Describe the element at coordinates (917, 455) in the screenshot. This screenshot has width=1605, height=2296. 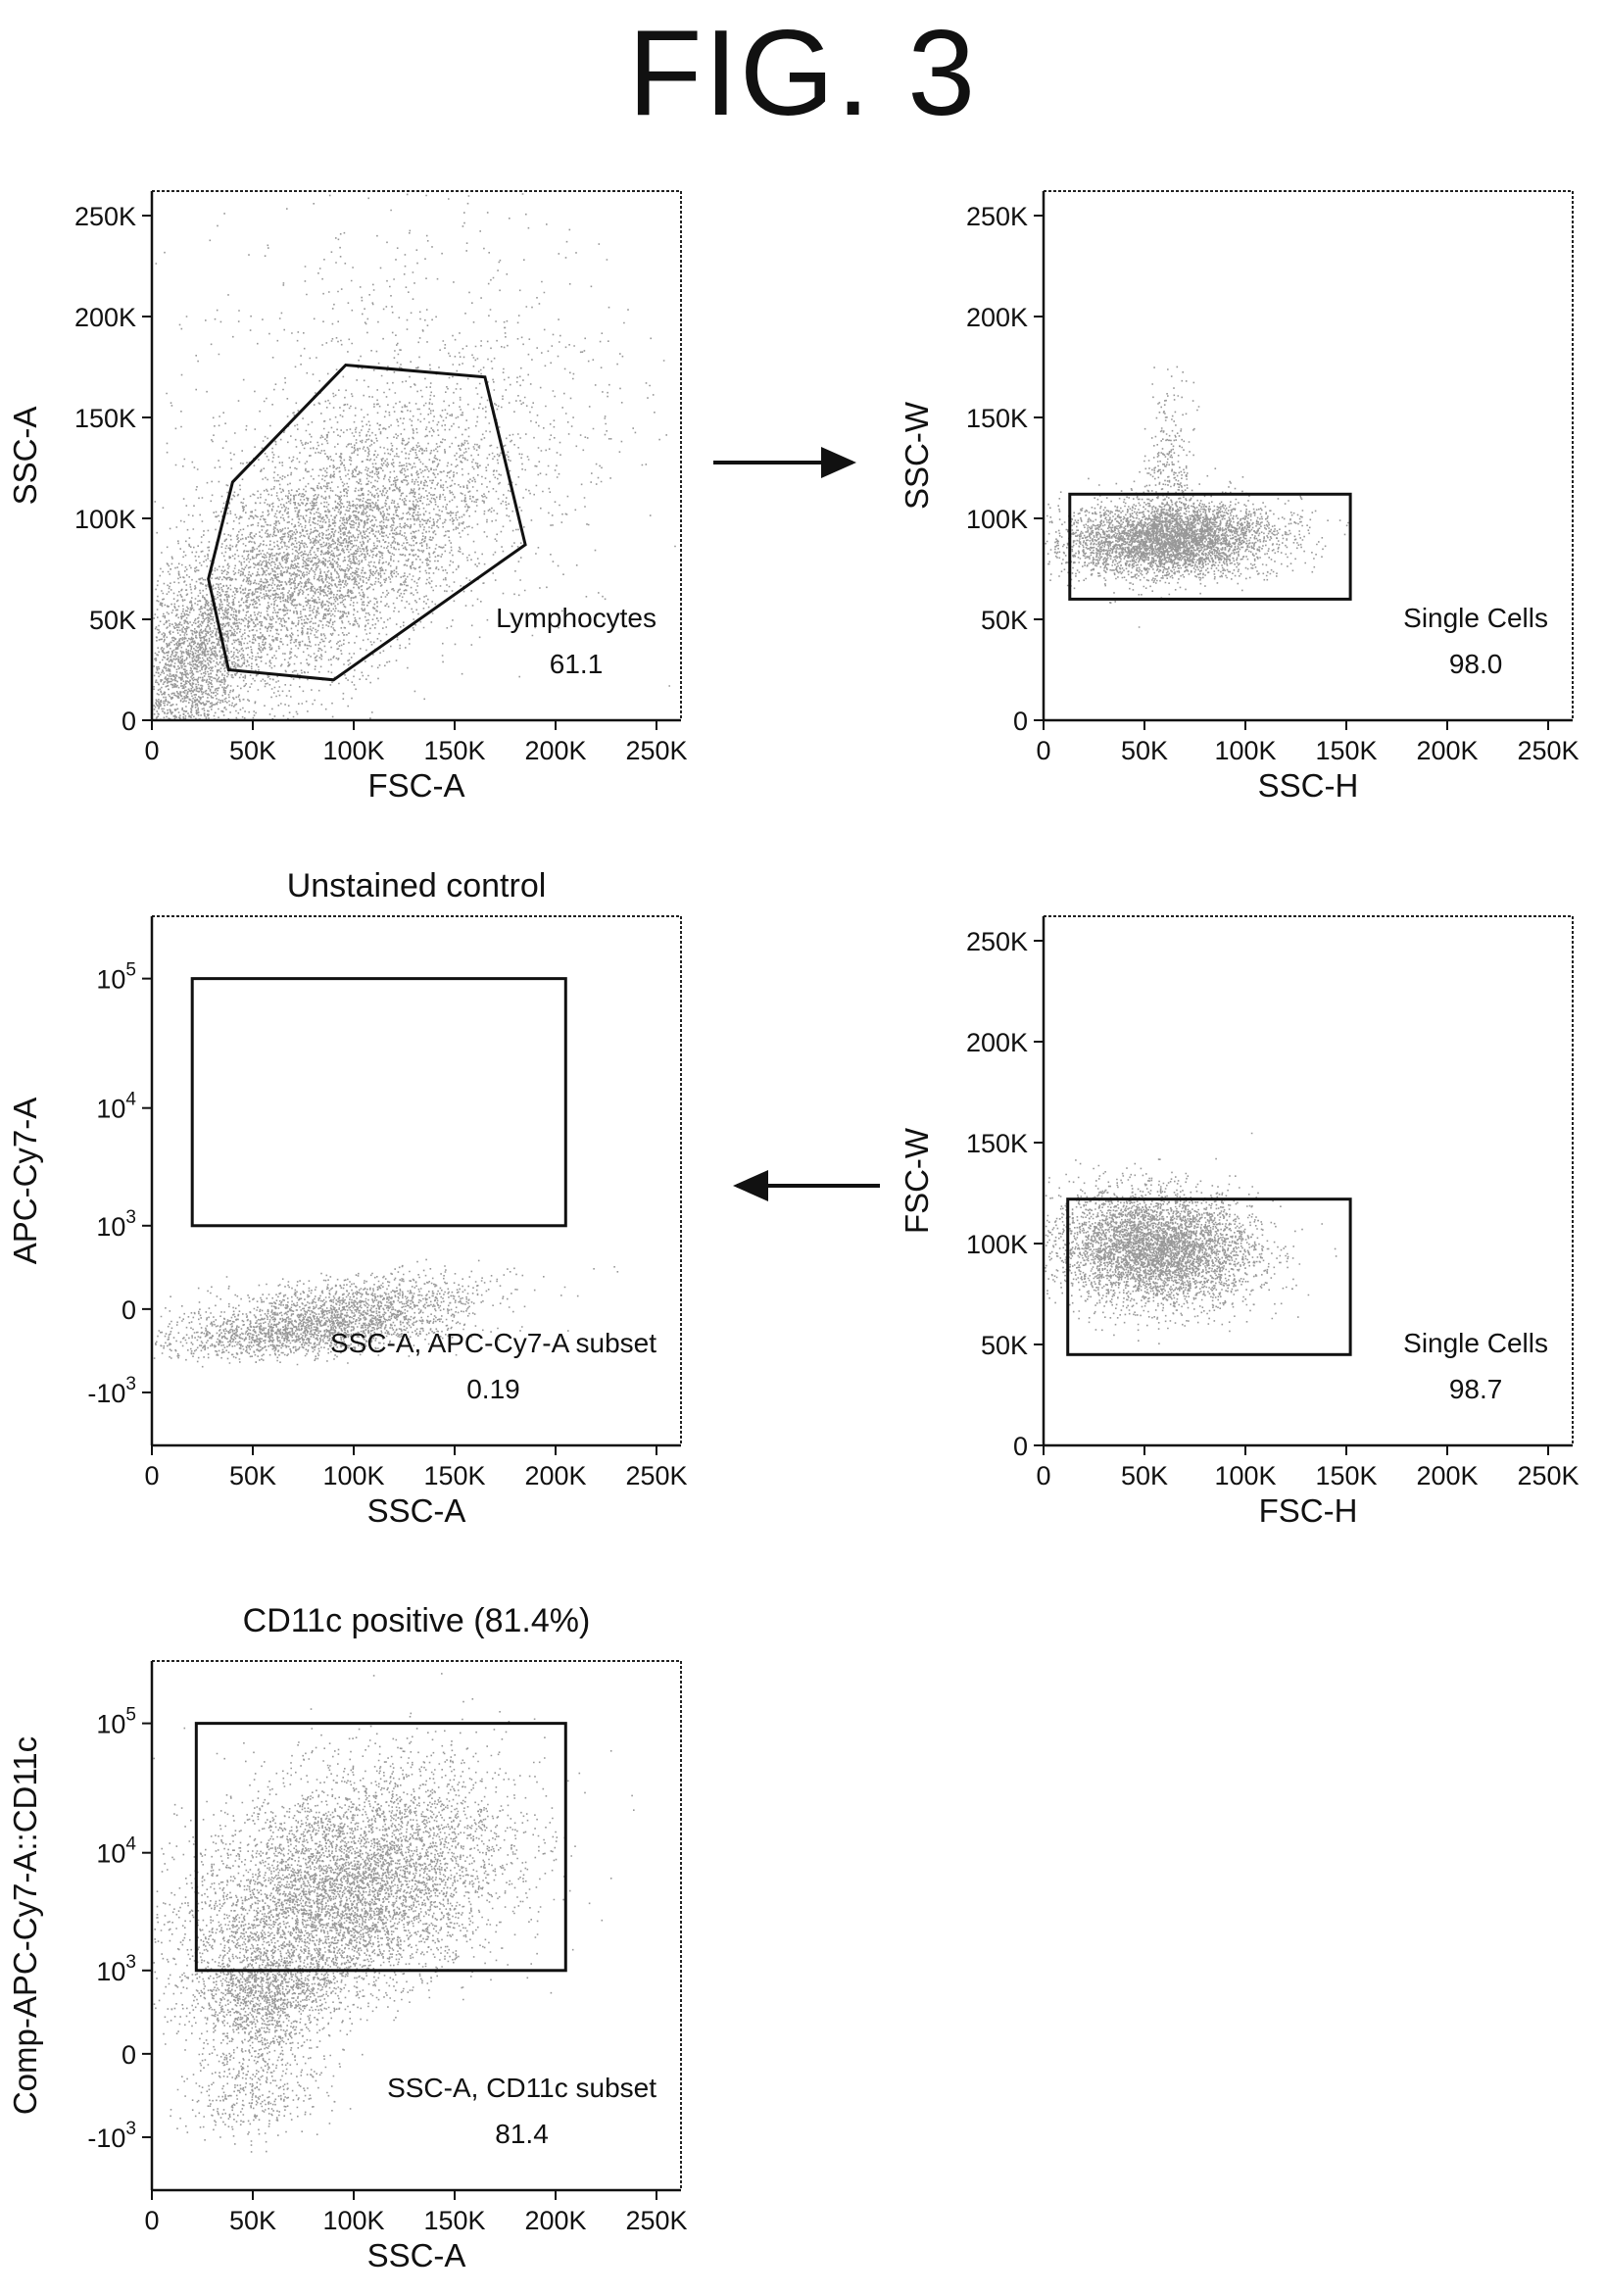
I see `y-axis-label: SSC-W` at that location.